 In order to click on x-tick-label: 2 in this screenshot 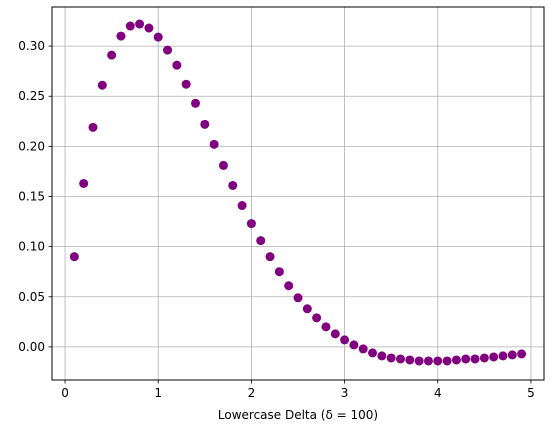, I will do `click(252, 393)`.